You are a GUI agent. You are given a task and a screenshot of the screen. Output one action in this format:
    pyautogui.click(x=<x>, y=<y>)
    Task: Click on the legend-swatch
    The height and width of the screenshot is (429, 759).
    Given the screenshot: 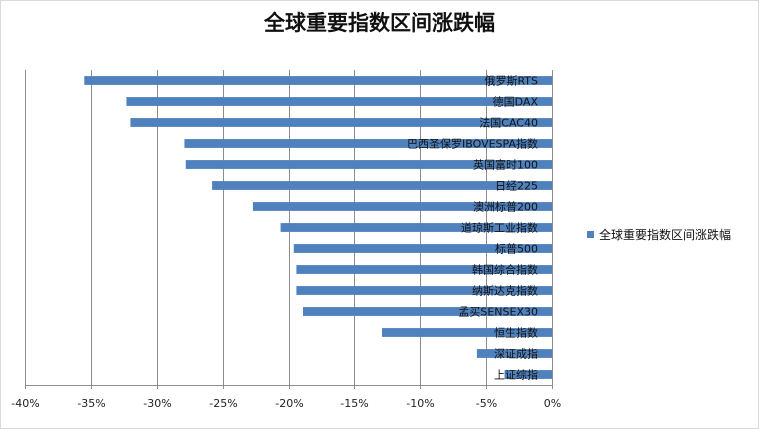 What is the action you would take?
    pyautogui.click(x=590, y=234)
    